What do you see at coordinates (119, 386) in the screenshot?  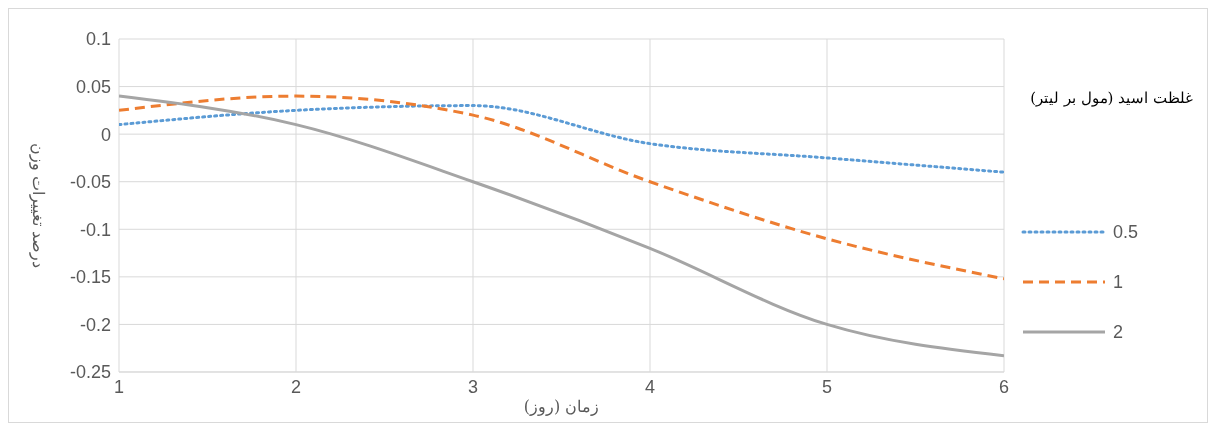 I see `x-tick-label: 1` at bounding box center [119, 386].